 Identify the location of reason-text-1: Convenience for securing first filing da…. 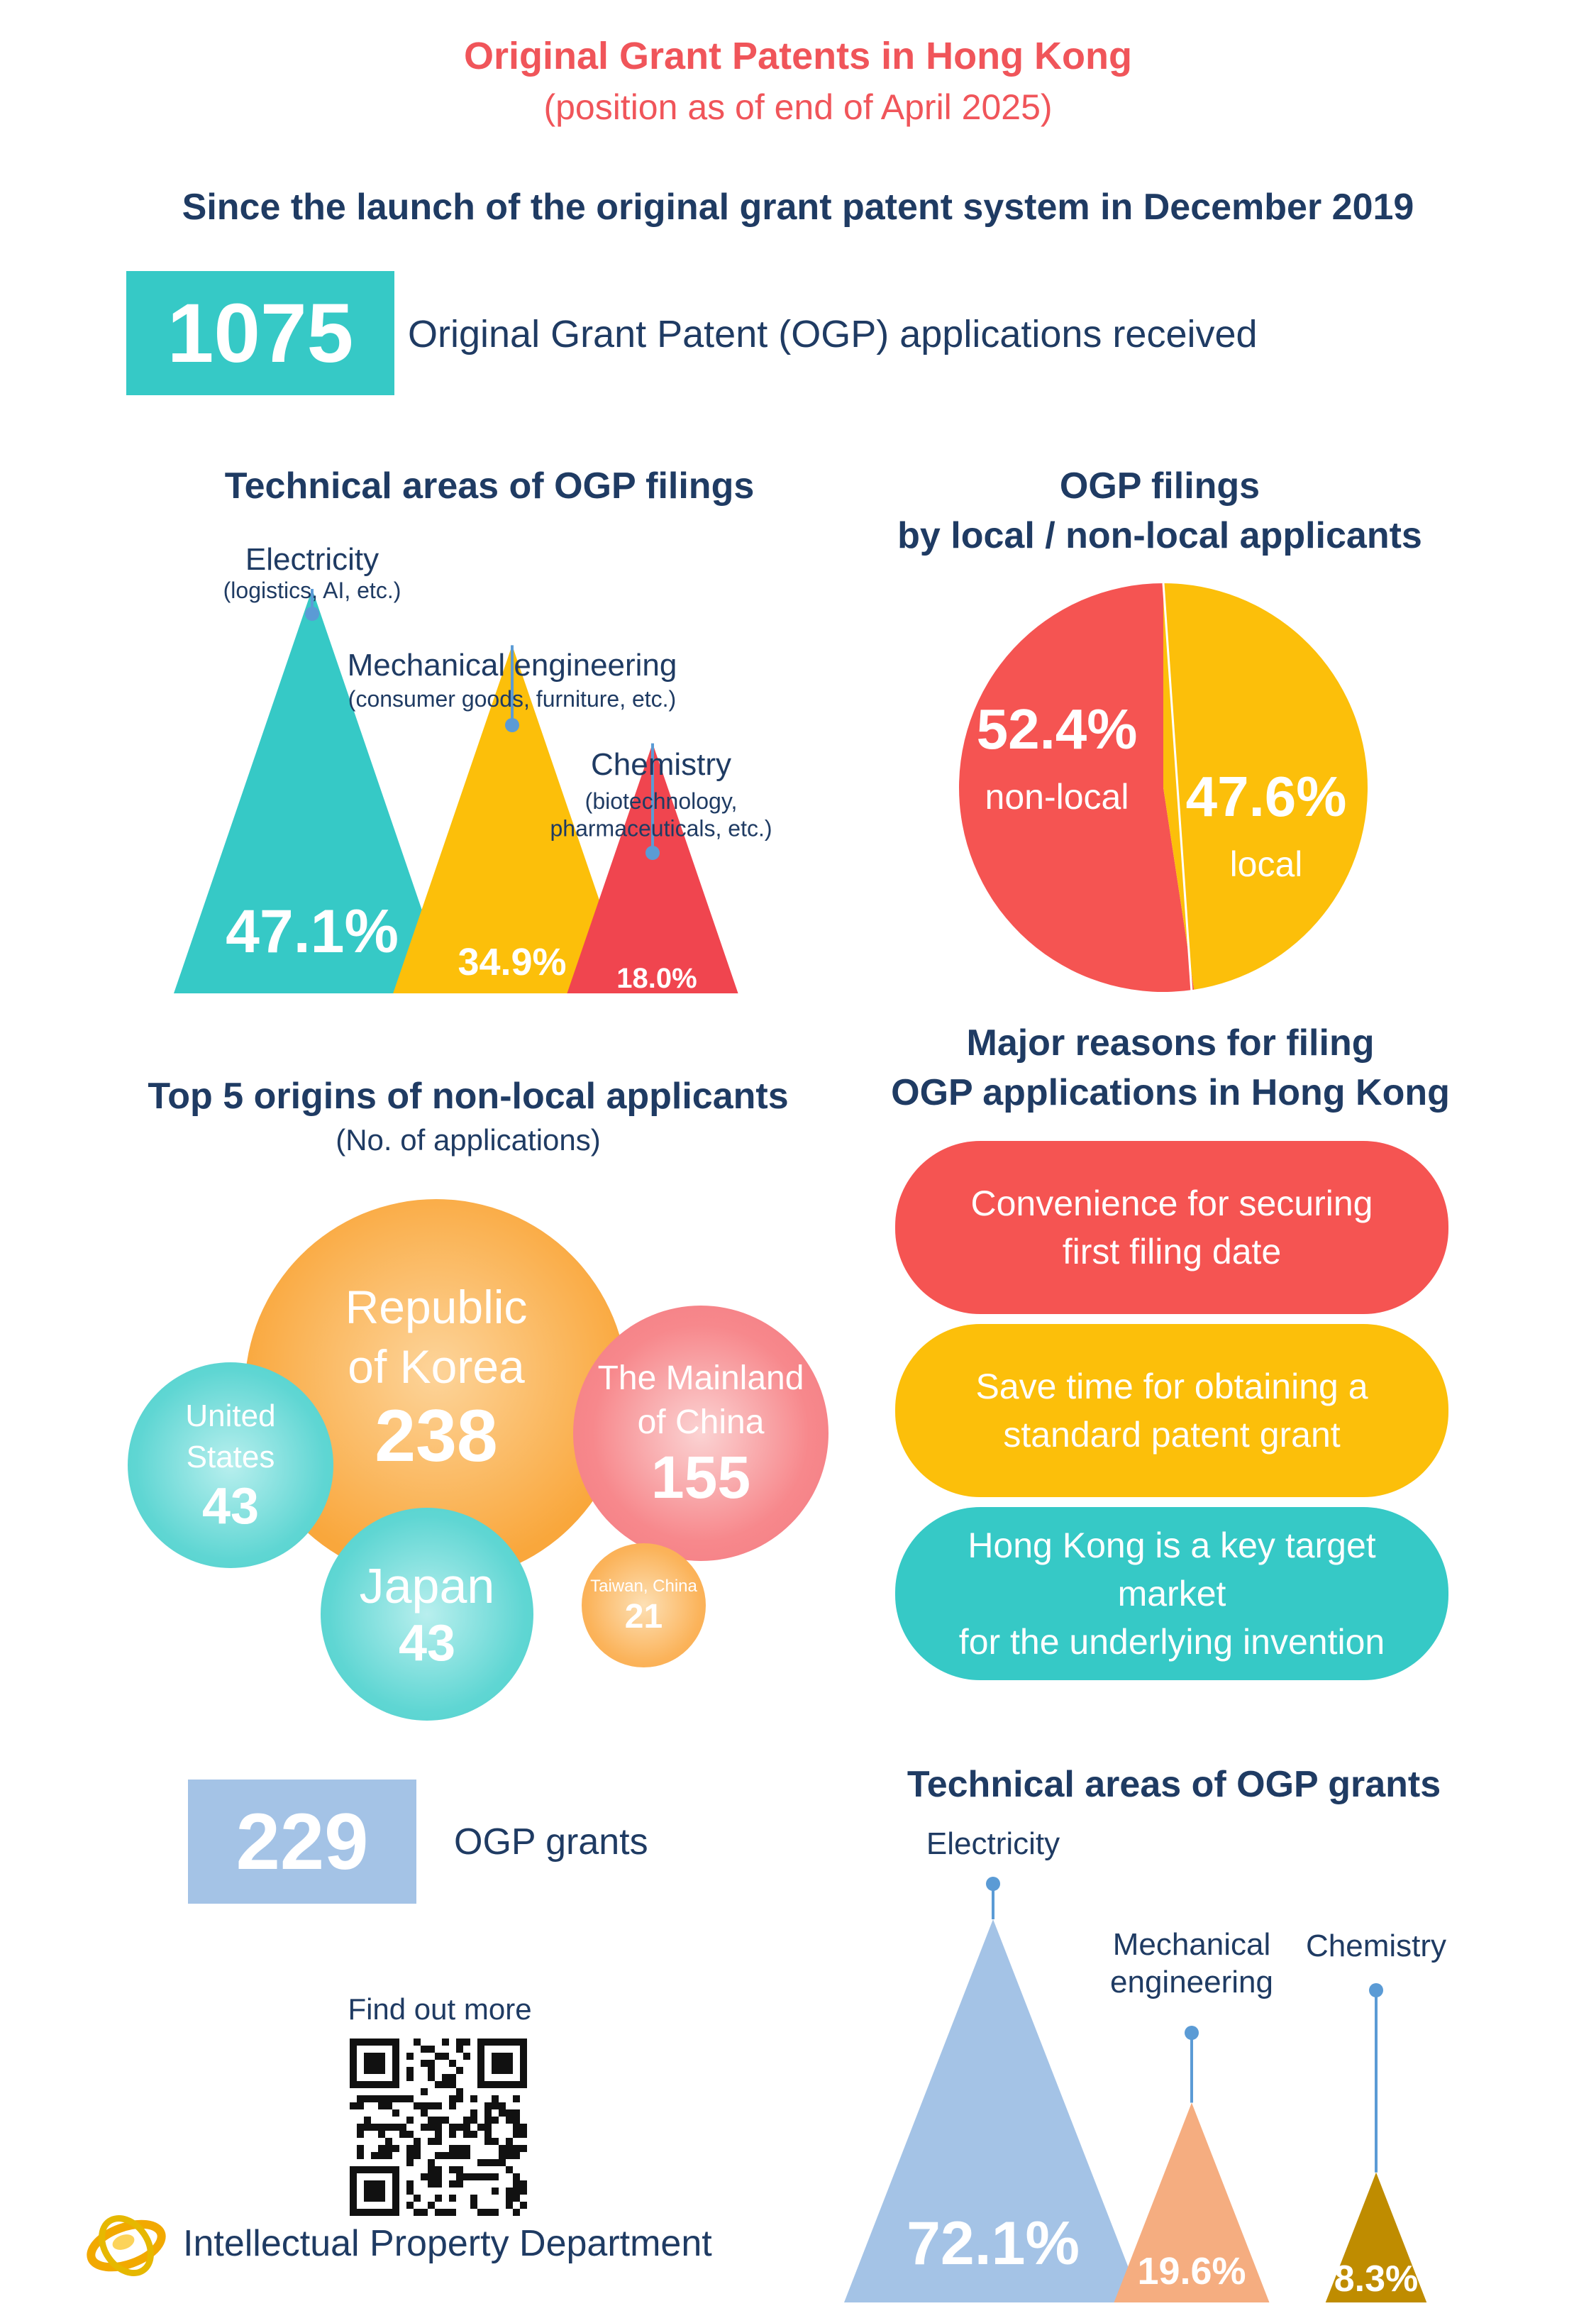
(1172, 1227).